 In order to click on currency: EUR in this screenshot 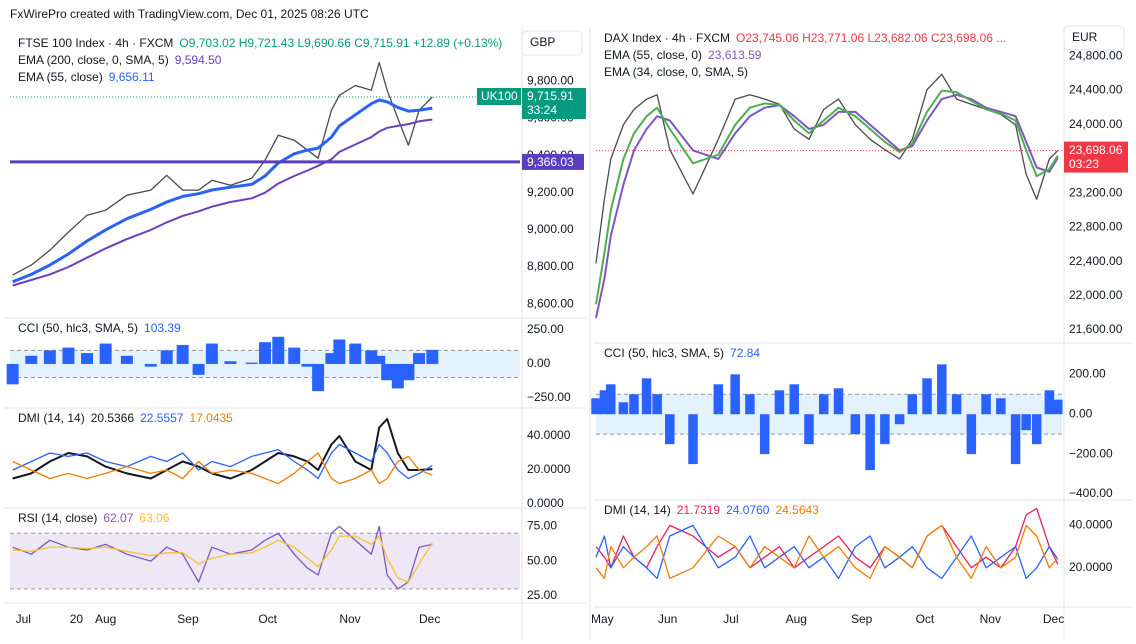, I will do `click(1085, 37)`.